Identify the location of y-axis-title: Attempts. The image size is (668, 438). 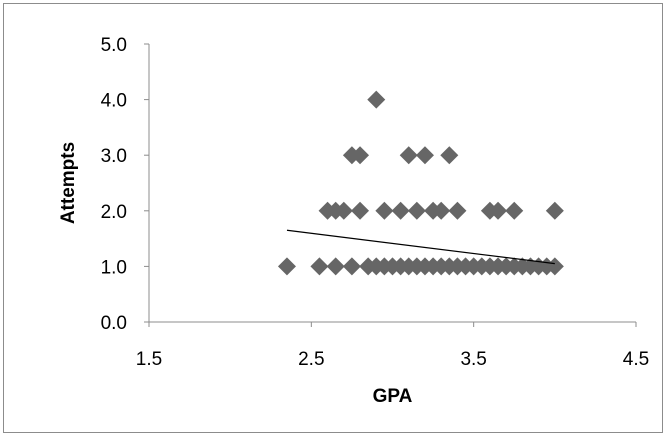
(68, 183).